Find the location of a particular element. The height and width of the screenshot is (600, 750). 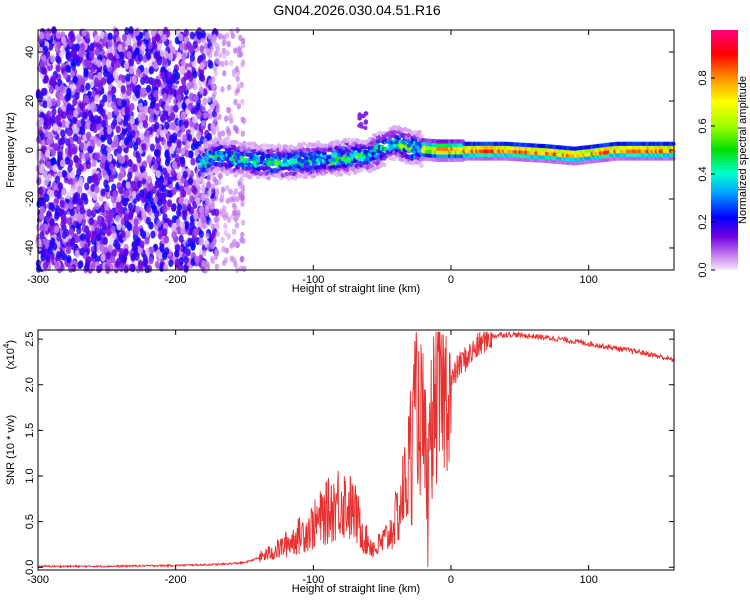

spectrogram-x-tick-label: -200 is located at coordinates (176, 280).